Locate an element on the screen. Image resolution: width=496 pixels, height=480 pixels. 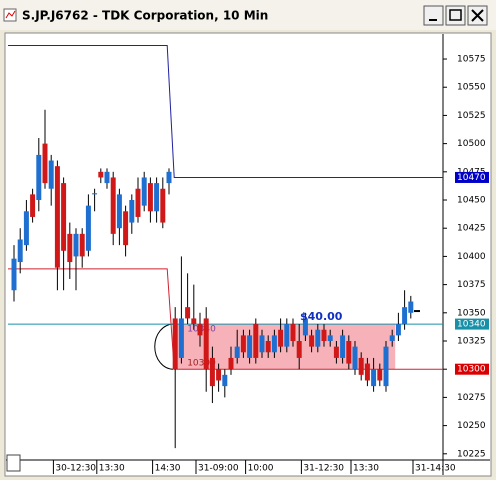
y-tick-label: 10525 is located at coordinates (471, 116).